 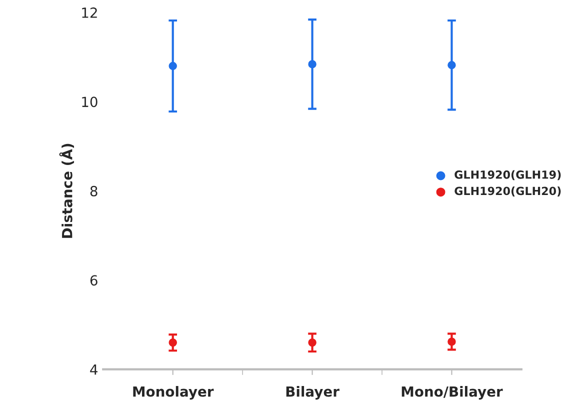 What do you see at coordinates (94, 191) in the screenshot?
I see `y-tick-label: 8` at bounding box center [94, 191].